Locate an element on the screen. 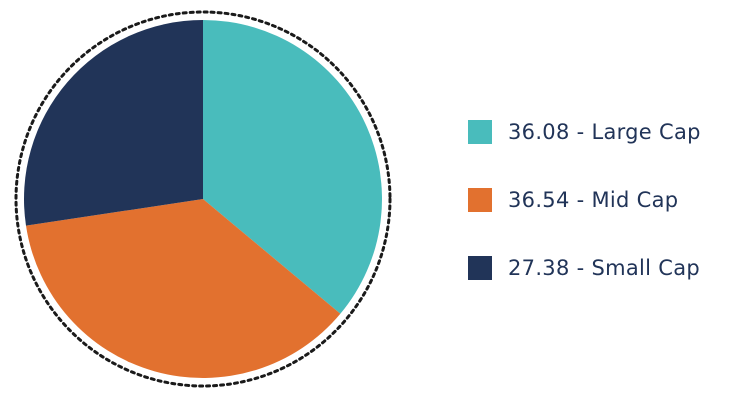 This screenshot has height=400, width=751. legend-item-large-cap: 36.08 - Large Cap is located at coordinates (608, 132).